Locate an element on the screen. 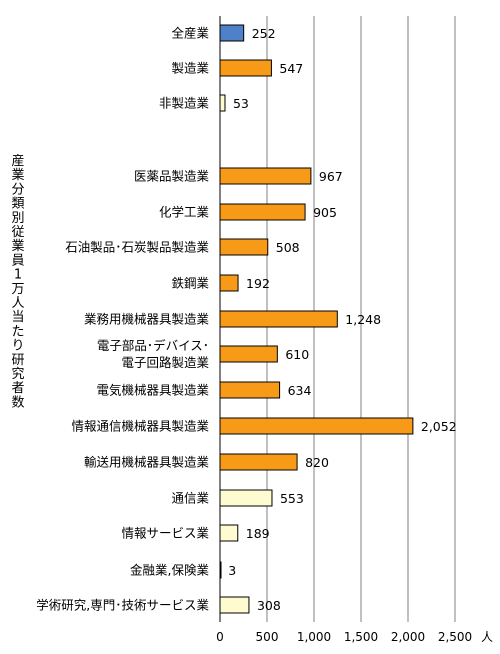 The image size is (500, 654). data-label: 2,052 is located at coordinates (439, 426).